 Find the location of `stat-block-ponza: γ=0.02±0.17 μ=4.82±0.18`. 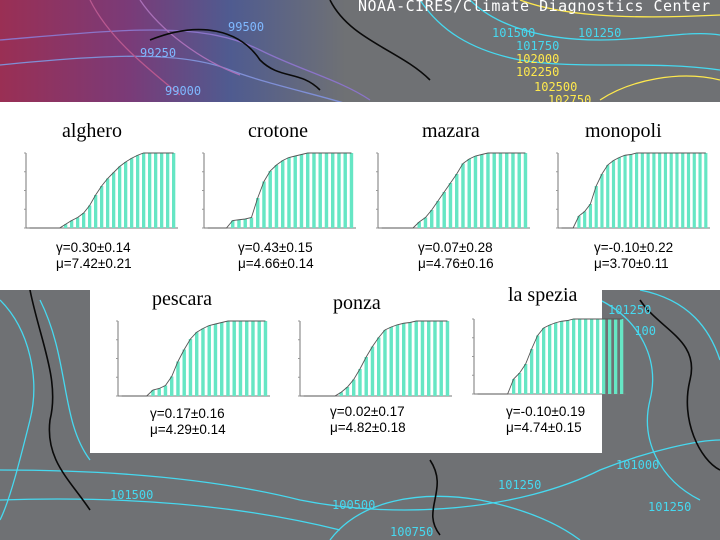

stat-block-ponza: γ=0.02±0.17 μ=4.82±0.18 is located at coordinates (368, 420).